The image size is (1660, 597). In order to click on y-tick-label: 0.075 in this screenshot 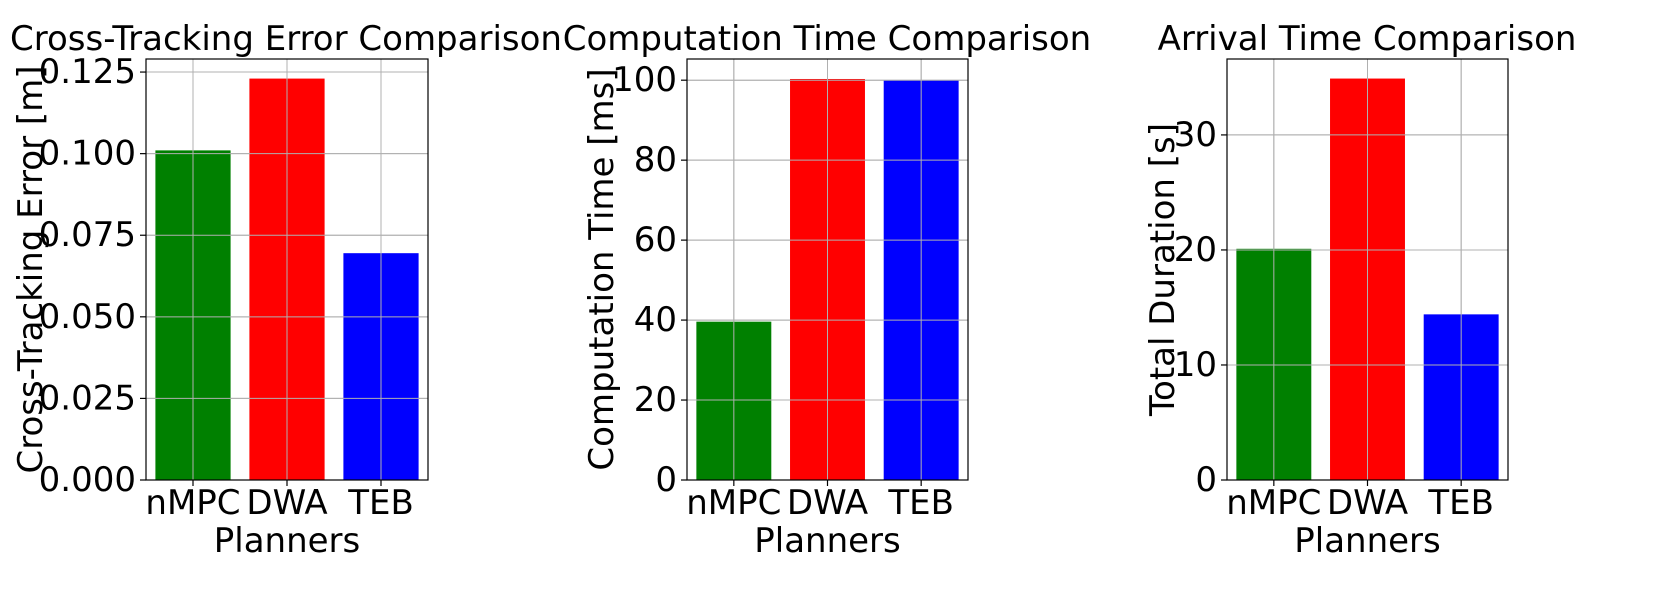, I will do `click(87, 235)`.